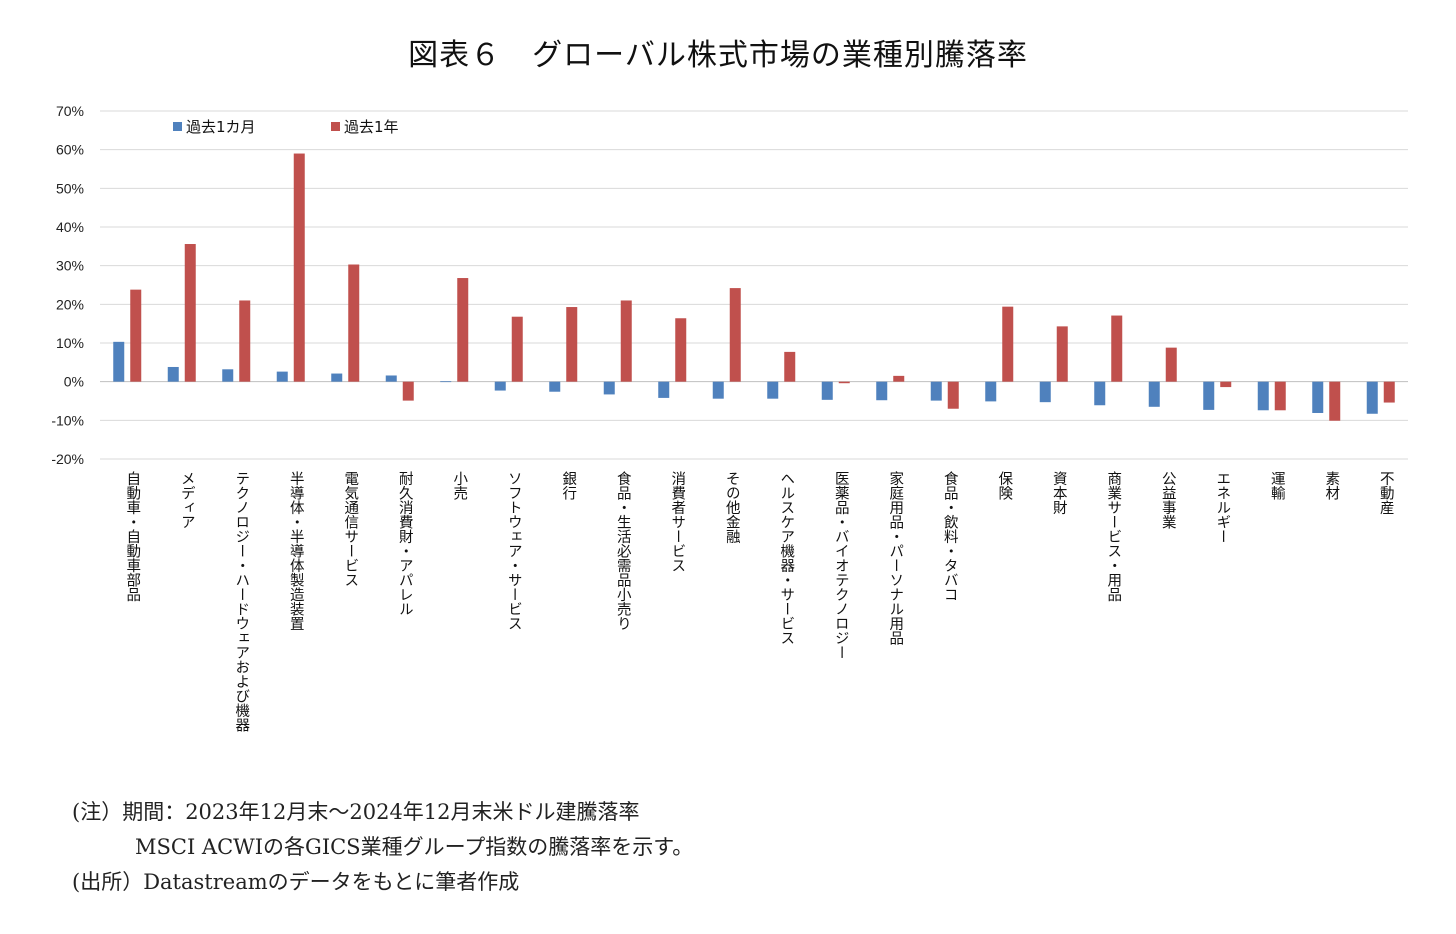 This screenshot has height=934, width=1456. I want to click on x-tick-label: 食品・飲料・タバコ, so click(950, 536).